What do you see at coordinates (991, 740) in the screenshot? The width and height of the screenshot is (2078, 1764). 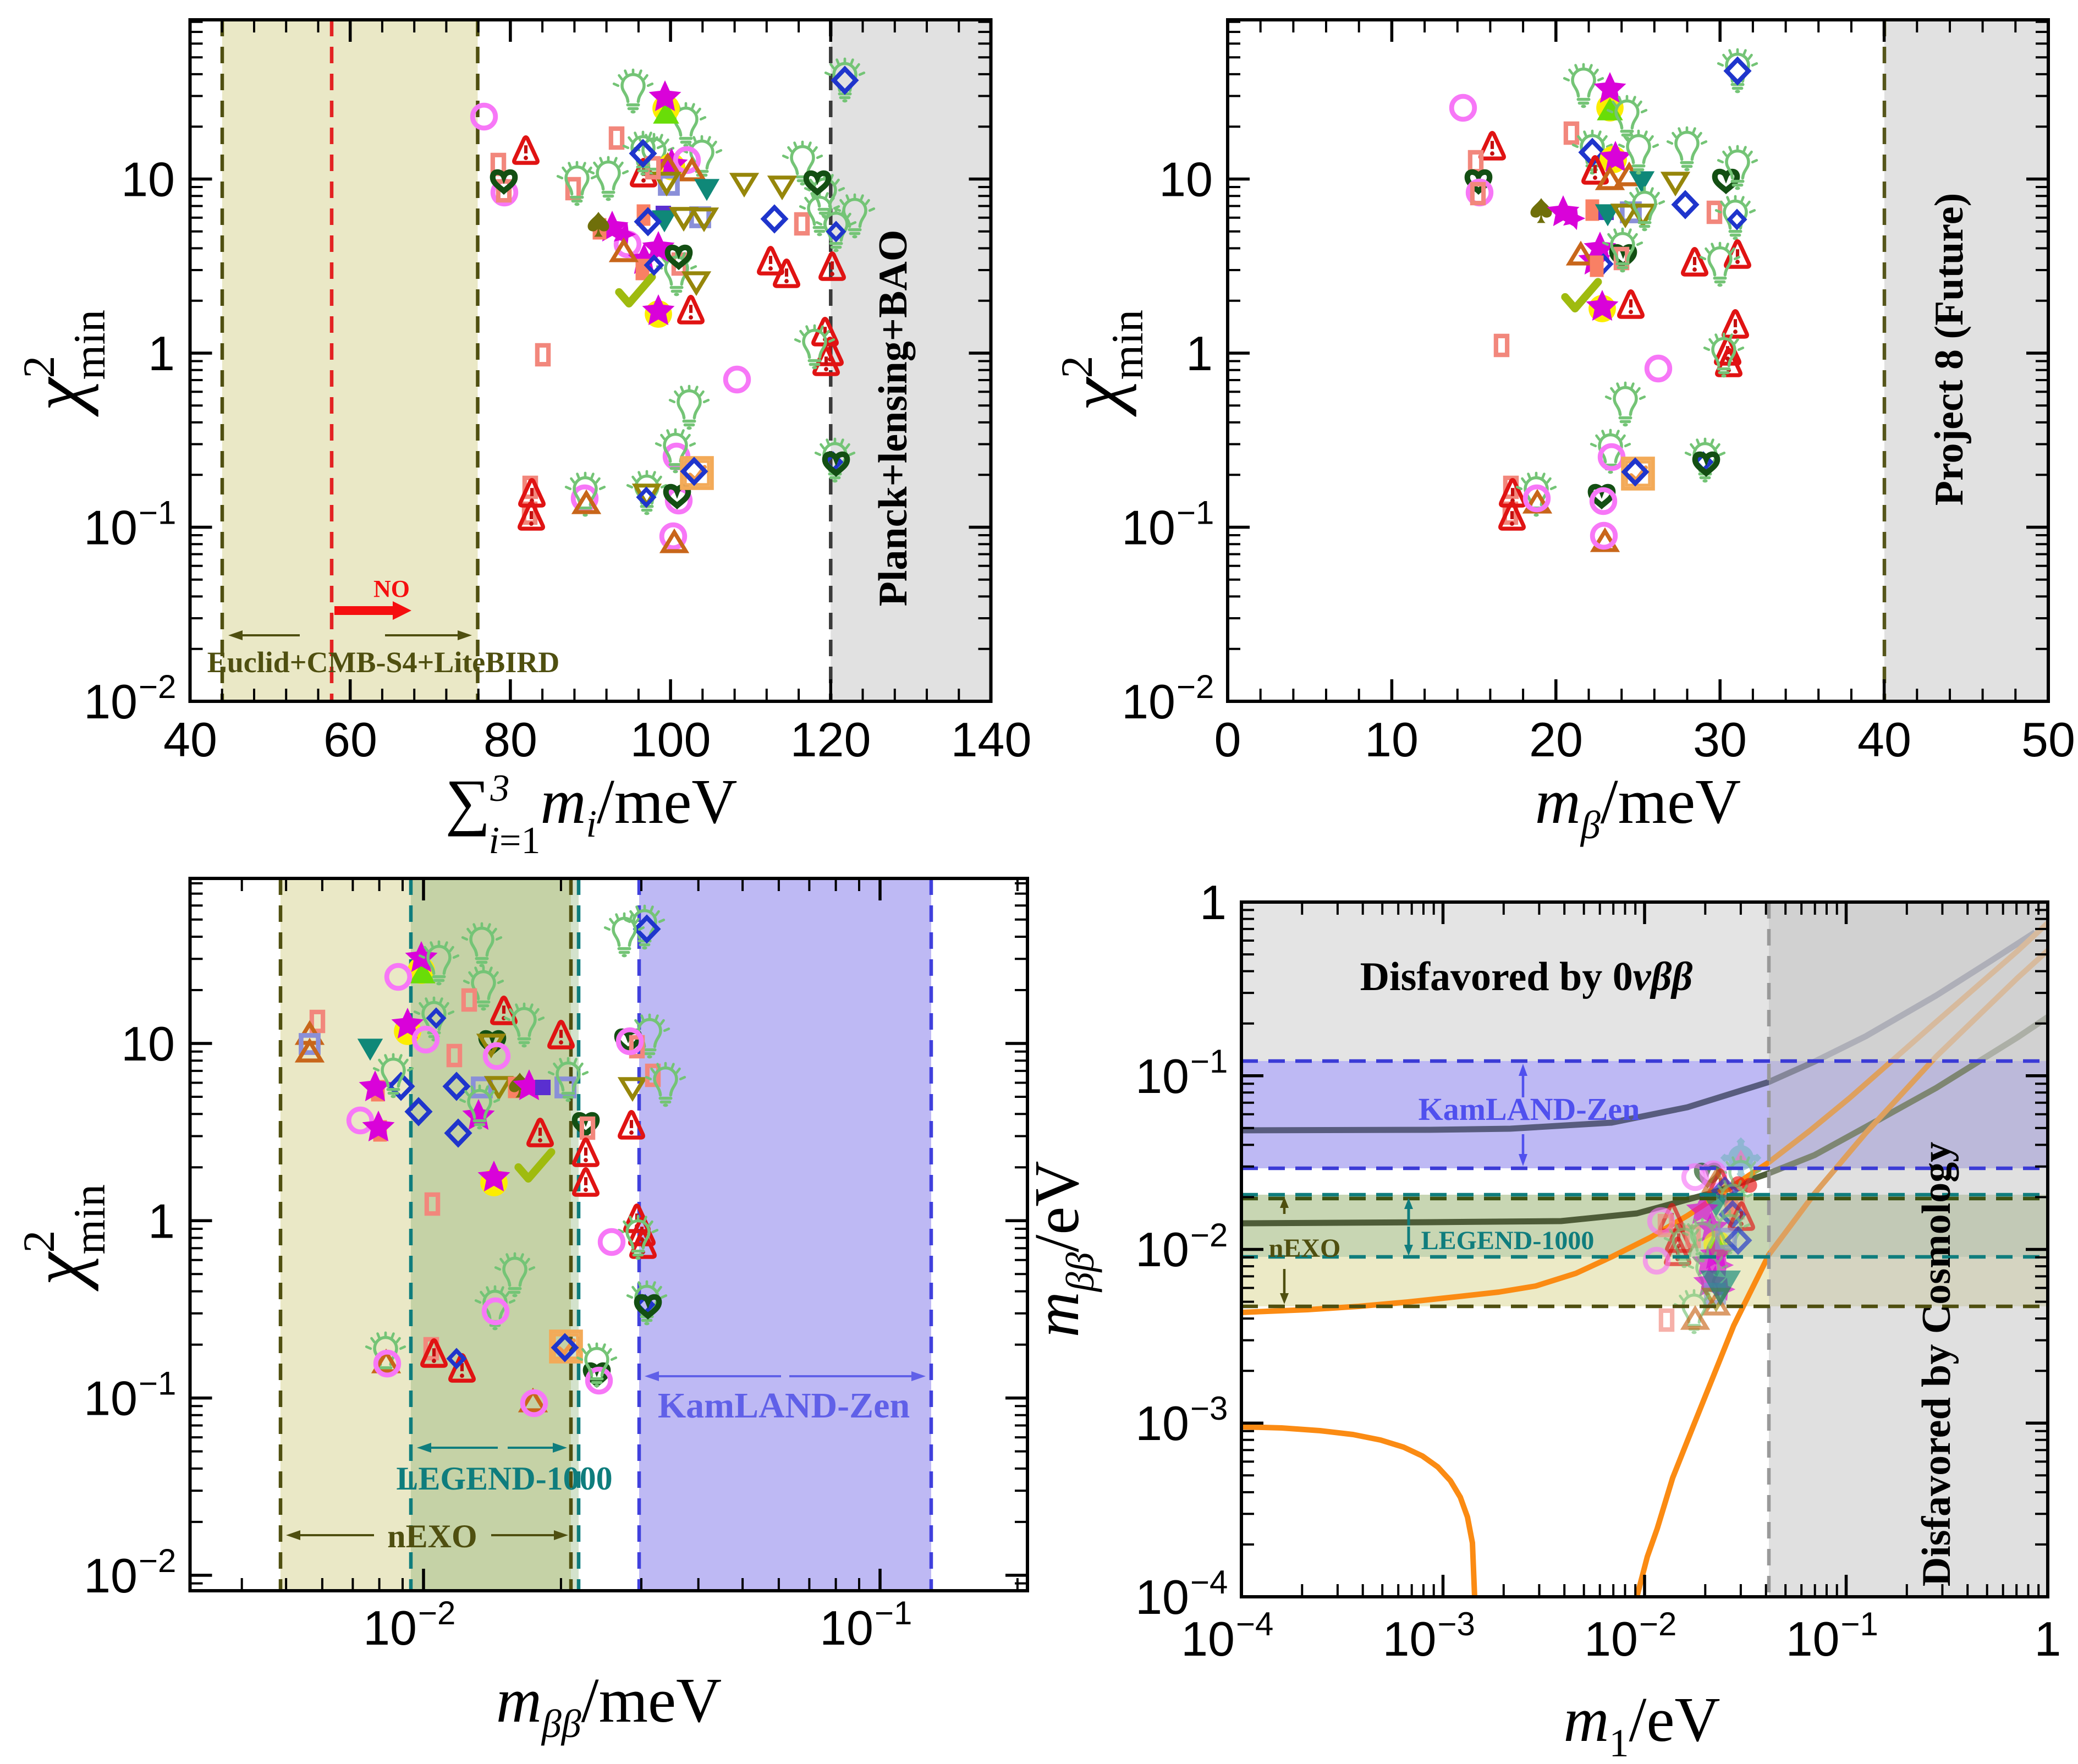 I see `svg-text: 140` at bounding box center [991, 740].